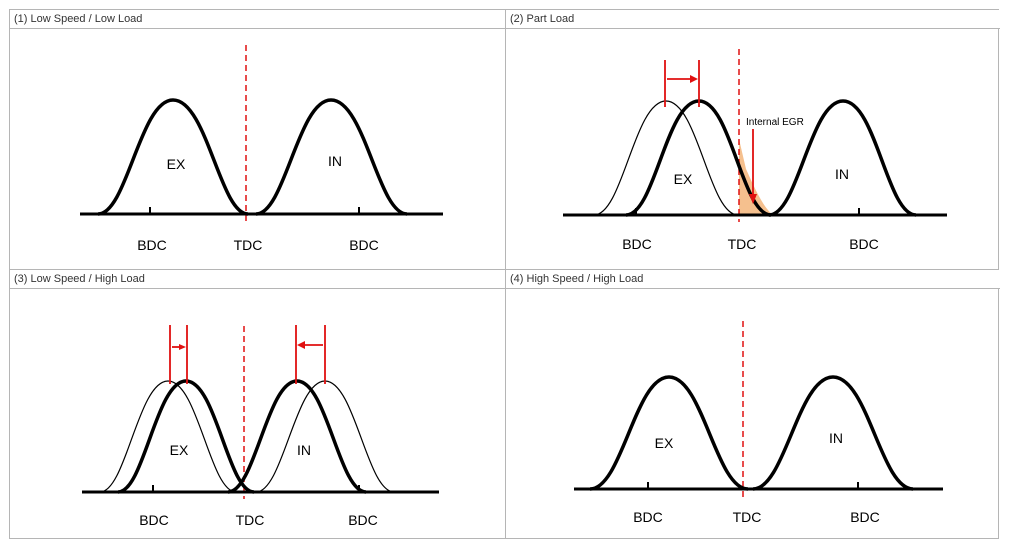 This screenshot has width=1009, height=548. I want to click on panel-title: (1) Low Speed / Low Load, so click(257, 19).